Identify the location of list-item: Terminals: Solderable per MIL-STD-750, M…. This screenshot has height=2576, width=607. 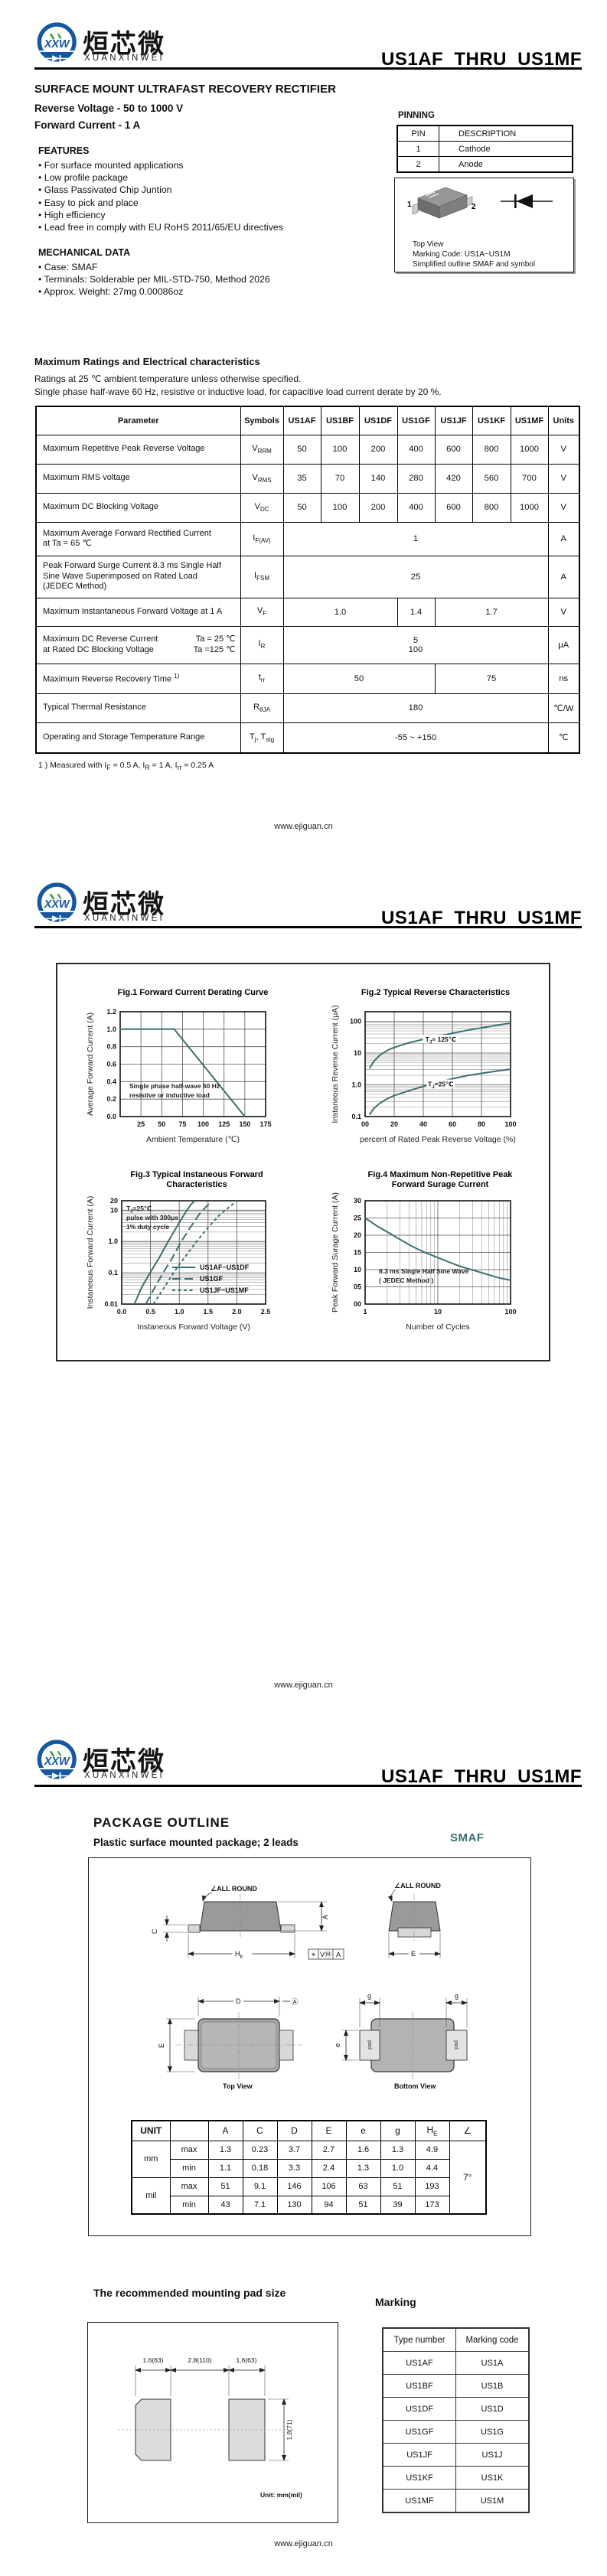
(154, 279).